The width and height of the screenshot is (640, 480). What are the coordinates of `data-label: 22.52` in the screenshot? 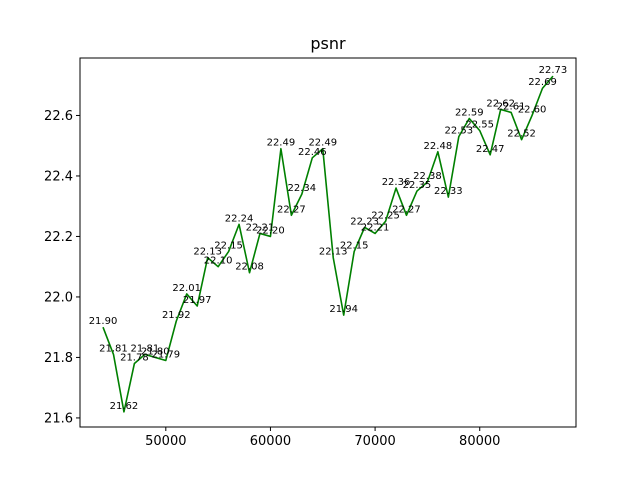 It's located at (521, 134).